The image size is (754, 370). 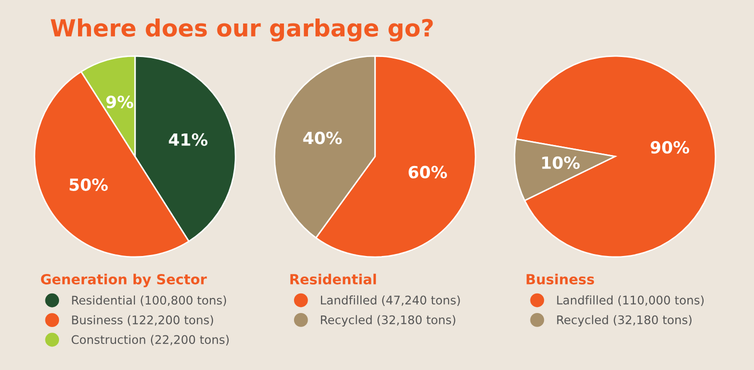 I want to click on chart-title: Where does our garbage go?, so click(x=241, y=30).